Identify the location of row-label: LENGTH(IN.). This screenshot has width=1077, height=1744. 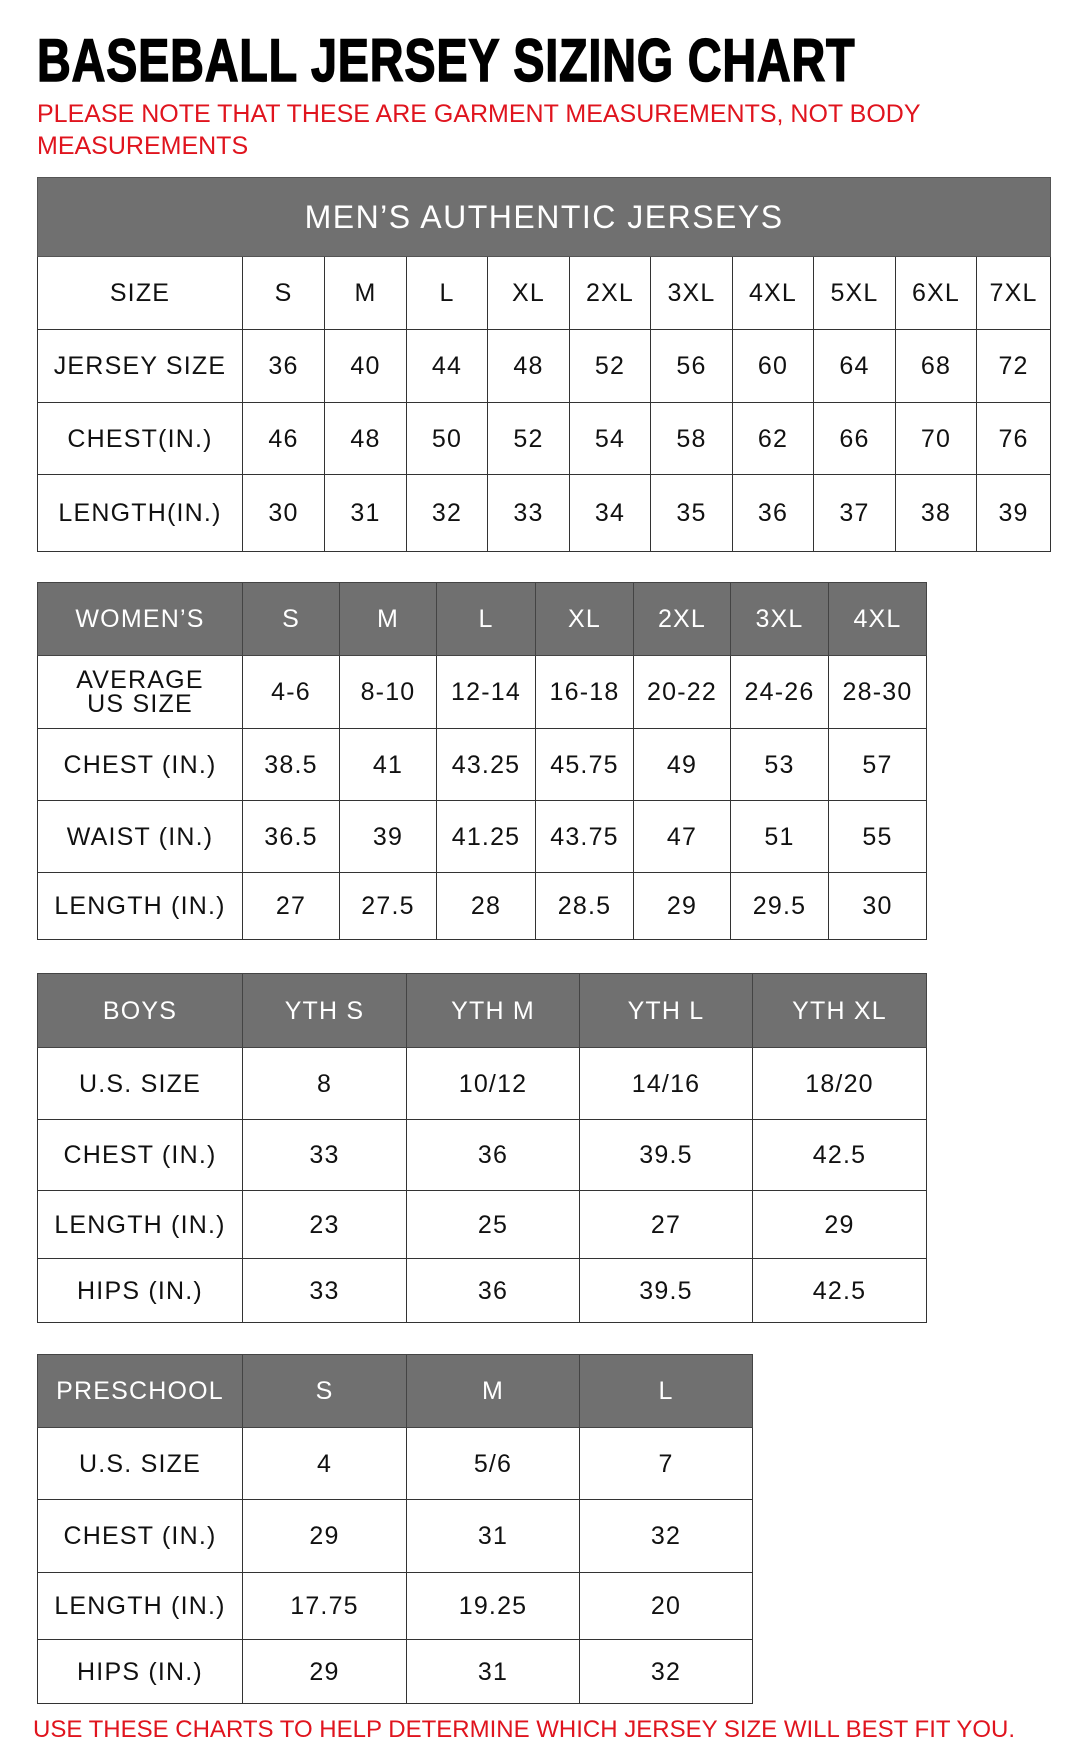
(140, 513).